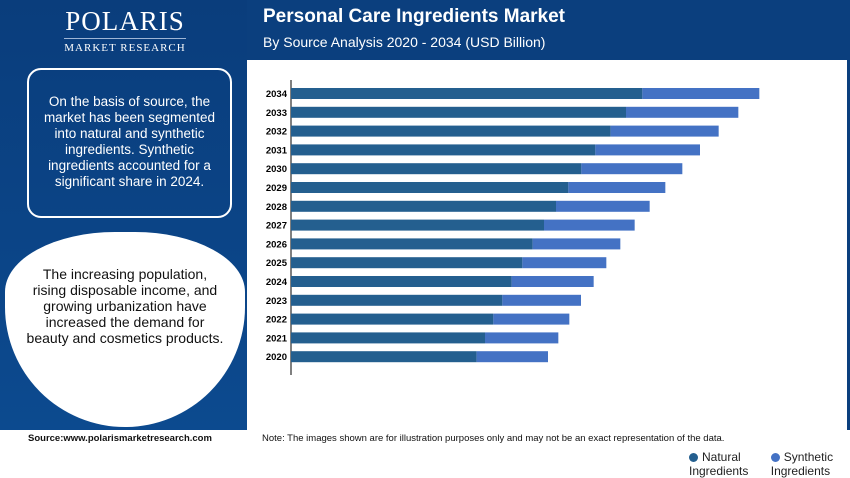  What do you see at coordinates (277, 150) in the screenshot?
I see `y-tick-label: 2031` at bounding box center [277, 150].